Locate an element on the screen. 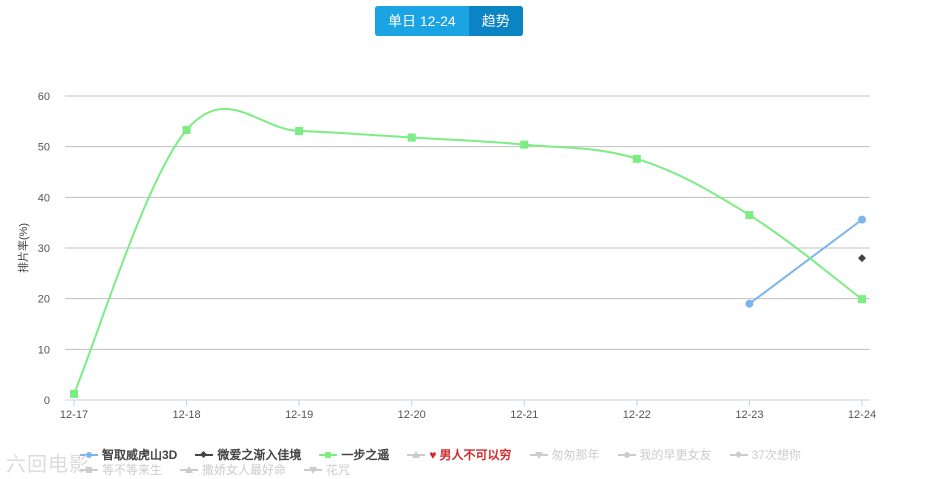  legend-item: 花咒 is located at coordinates (327, 469).